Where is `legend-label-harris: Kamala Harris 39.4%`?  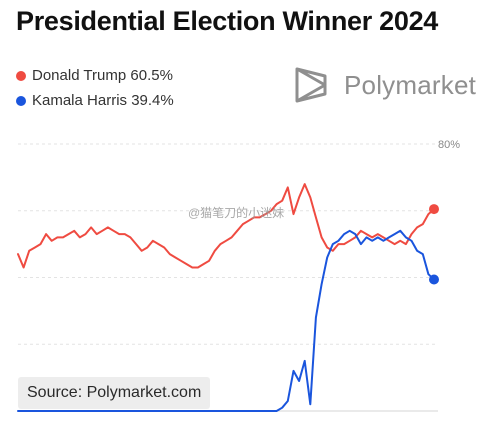
legend-label-harris: Kamala Harris 39.4% is located at coordinates (103, 100).